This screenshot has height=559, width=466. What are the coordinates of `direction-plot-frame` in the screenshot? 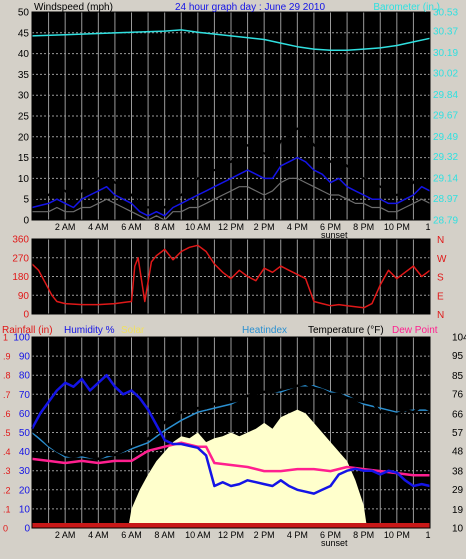 It's located at (231, 276).